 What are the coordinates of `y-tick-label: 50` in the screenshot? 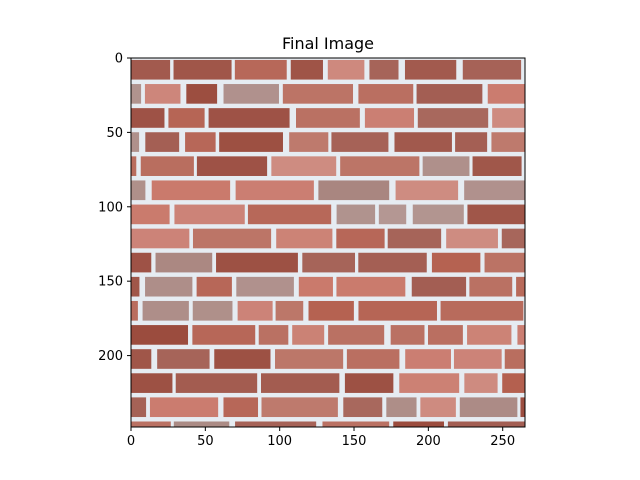 It's located at (114, 133).